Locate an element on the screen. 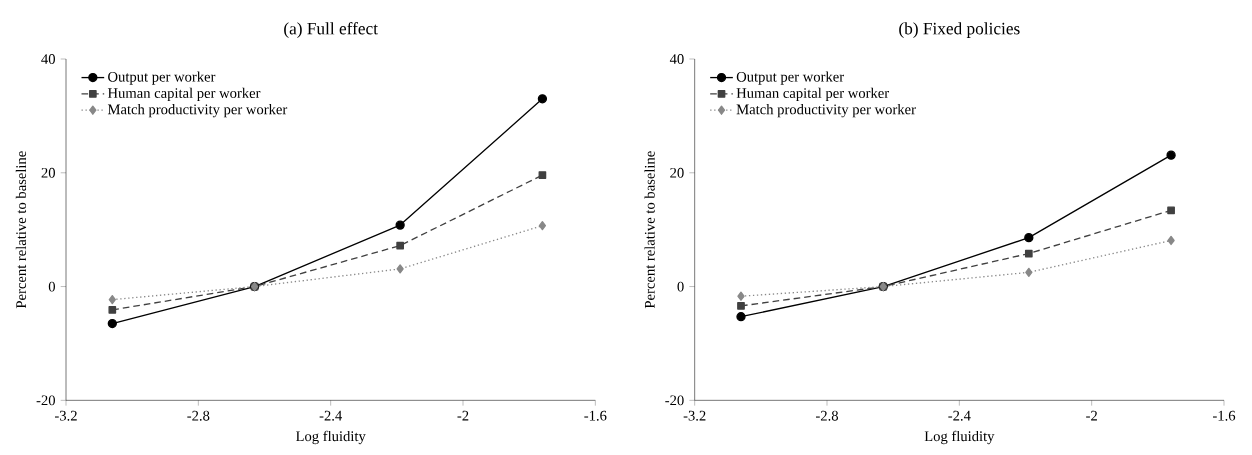  chart-title: (b) Fixed policies is located at coordinates (959, 30).